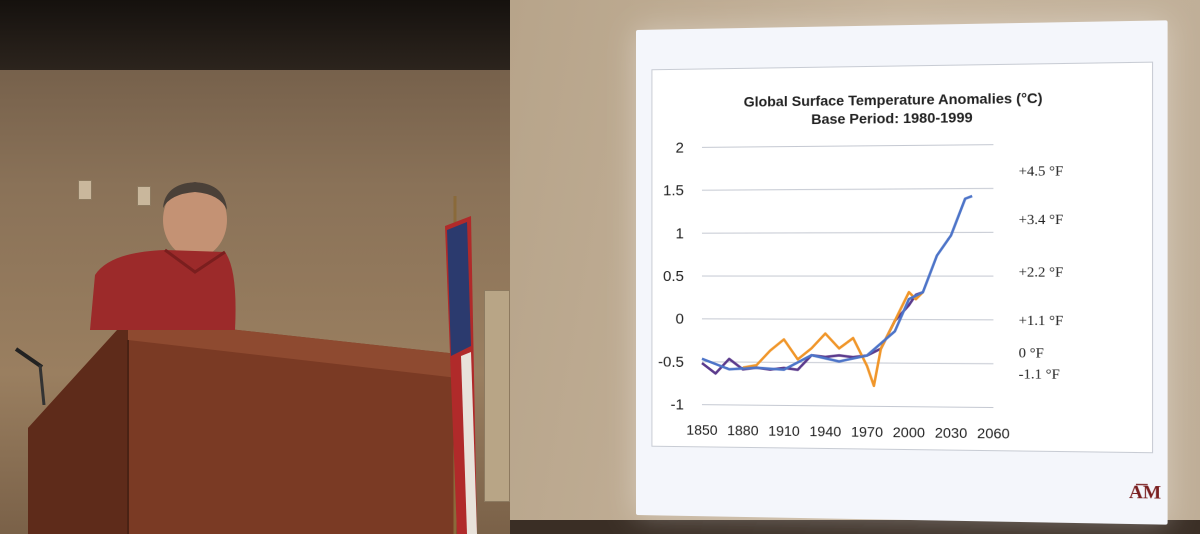  I want to click on y-tick-label: 0.5, so click(673, 276).